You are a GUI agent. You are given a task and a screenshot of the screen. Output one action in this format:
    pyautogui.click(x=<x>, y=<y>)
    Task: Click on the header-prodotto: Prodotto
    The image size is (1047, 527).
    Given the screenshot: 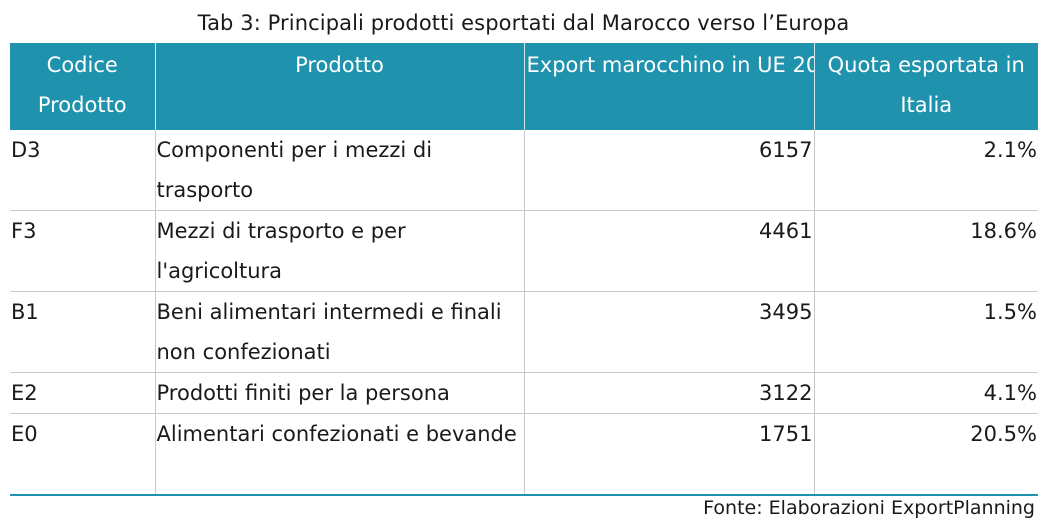 What is the action you would take?
    pyautogui.click(x=339, y=86)
    